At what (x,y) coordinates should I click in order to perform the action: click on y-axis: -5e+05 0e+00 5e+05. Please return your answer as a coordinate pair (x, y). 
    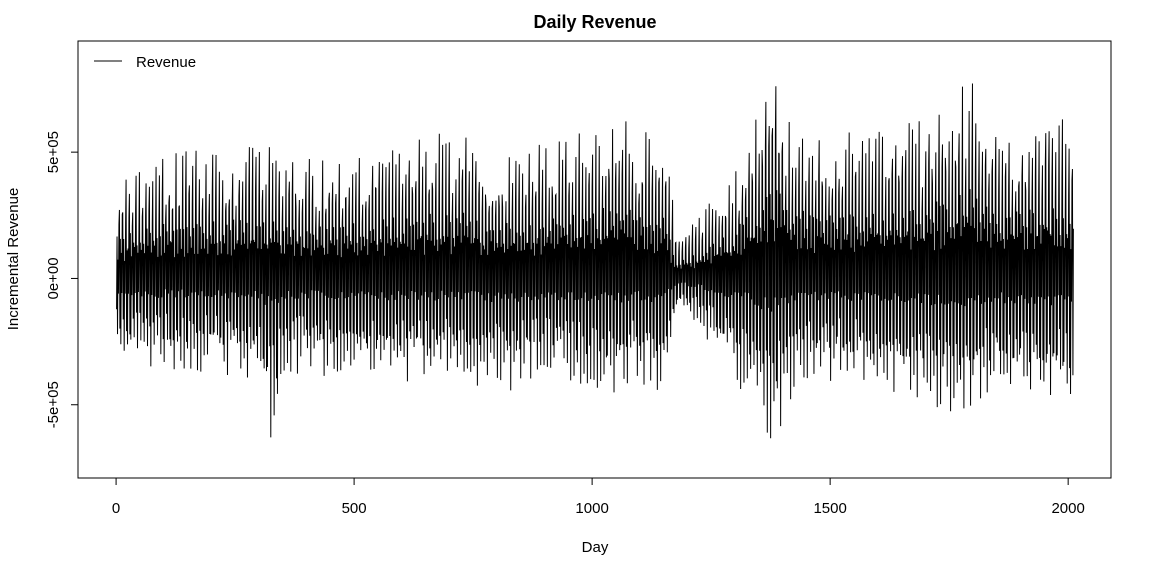
    Looking at the image, I should click on (62, 279).